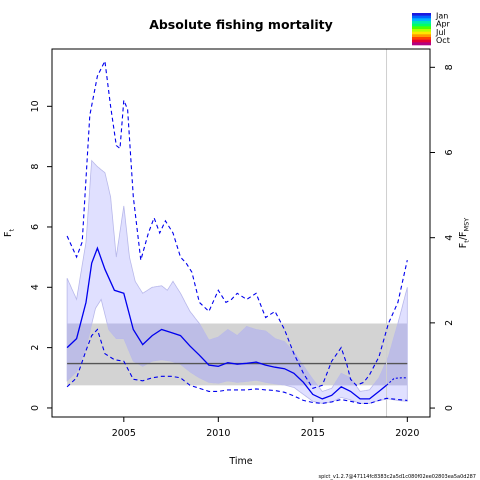 The height and width of the screenshot is (480, 480). Describe the element at coordinates (464, 233) in the screenshot. I see `y-axis-label-right: Ft/FMSY` at that location.